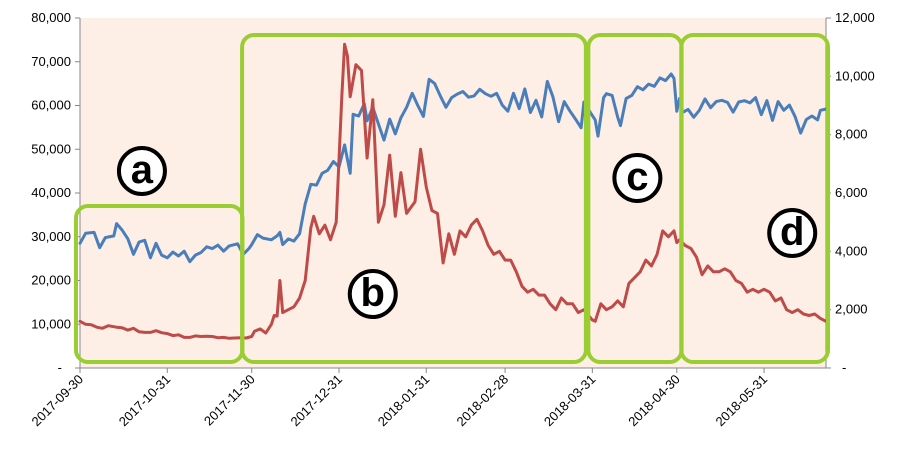  Describe the element at coordinates (51, 192) in the screenshot. I see `left-y-tick-label: 40,000` at that location.